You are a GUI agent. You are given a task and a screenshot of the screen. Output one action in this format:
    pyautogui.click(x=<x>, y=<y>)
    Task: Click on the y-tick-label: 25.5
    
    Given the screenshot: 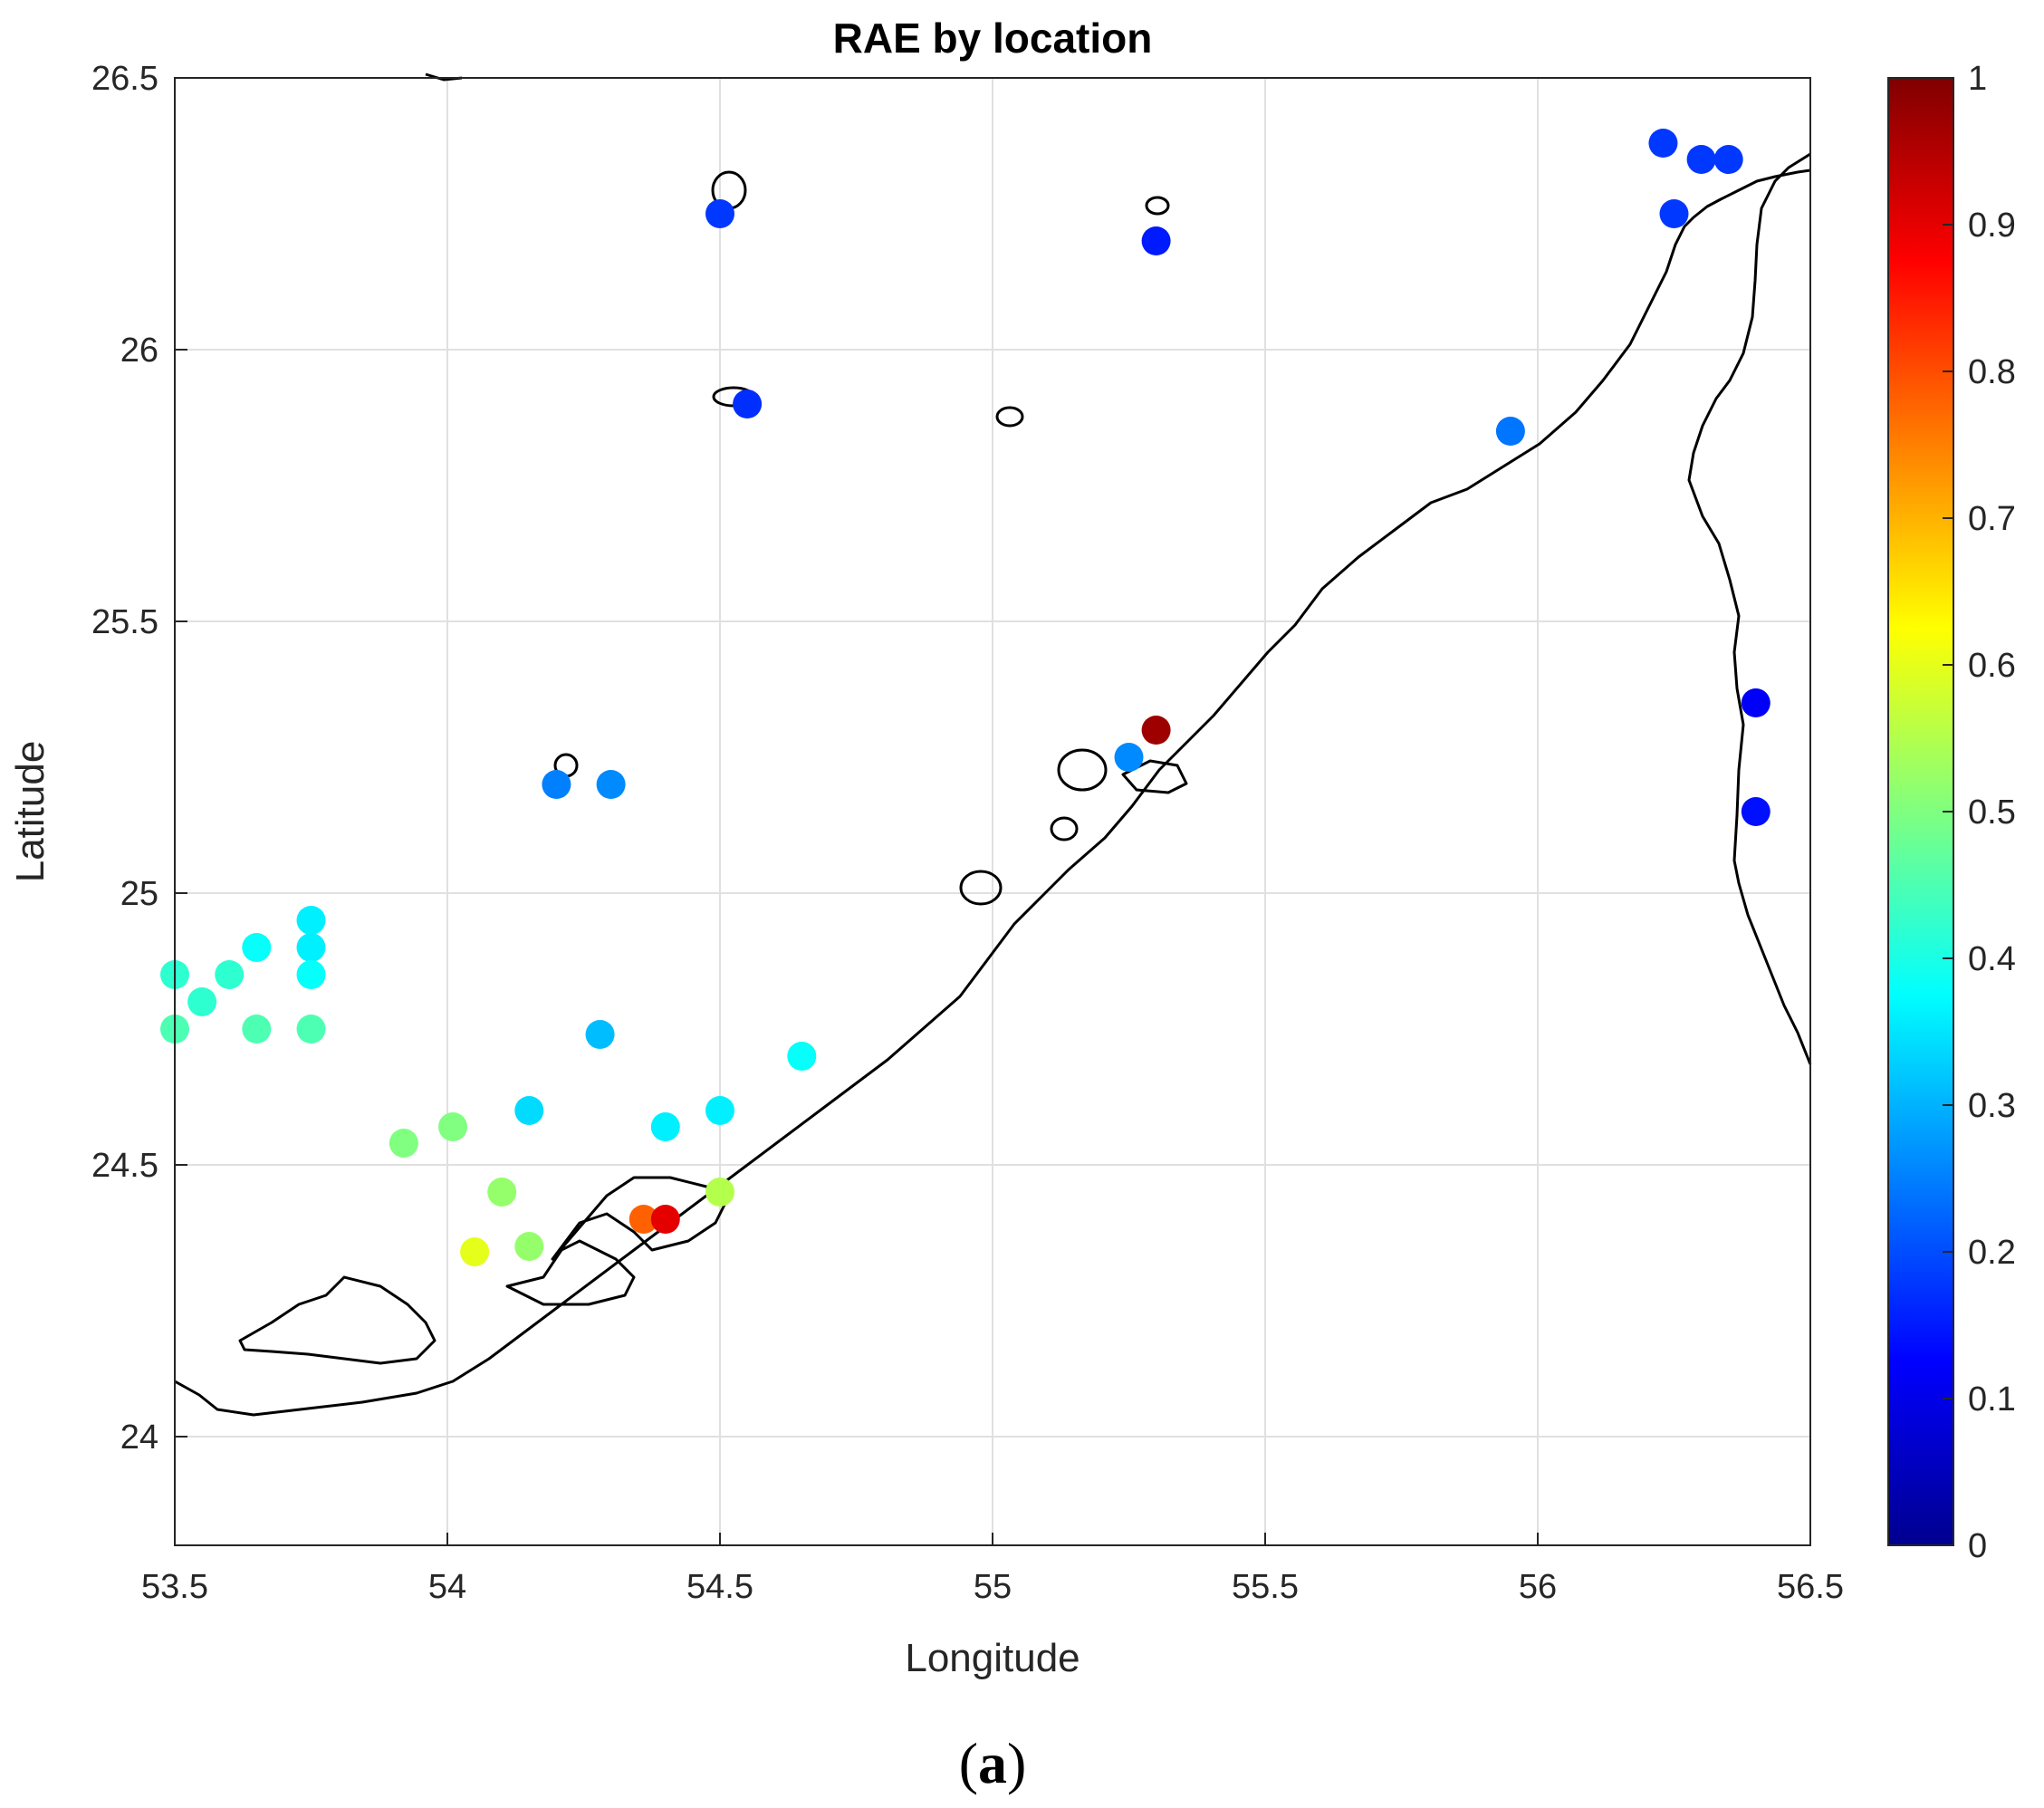 What is the action you would take?
    pyautogui.click(x=124, y=622)
    